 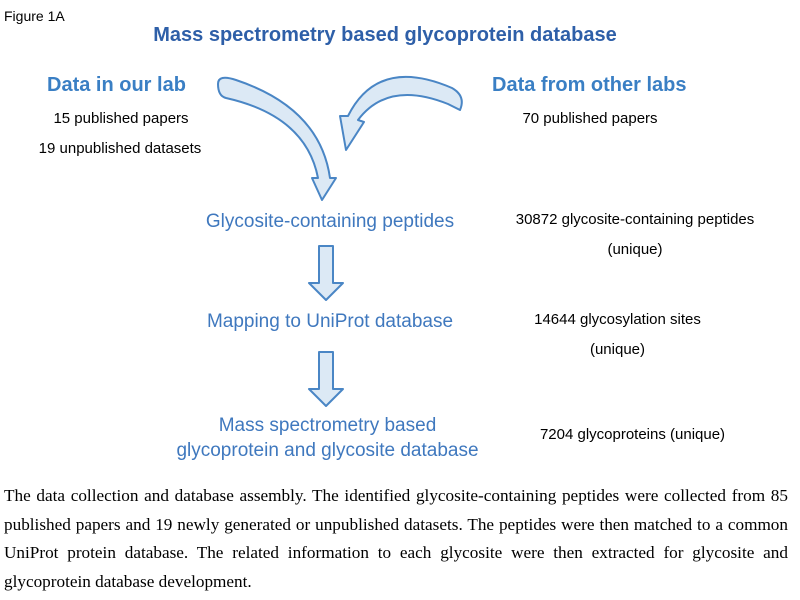 What do you see at coordinates (617, 319) in the screenshot?
I see `step-2-stat-line-1: 14644 glycosylation sites` at bounding box center [617, 319].